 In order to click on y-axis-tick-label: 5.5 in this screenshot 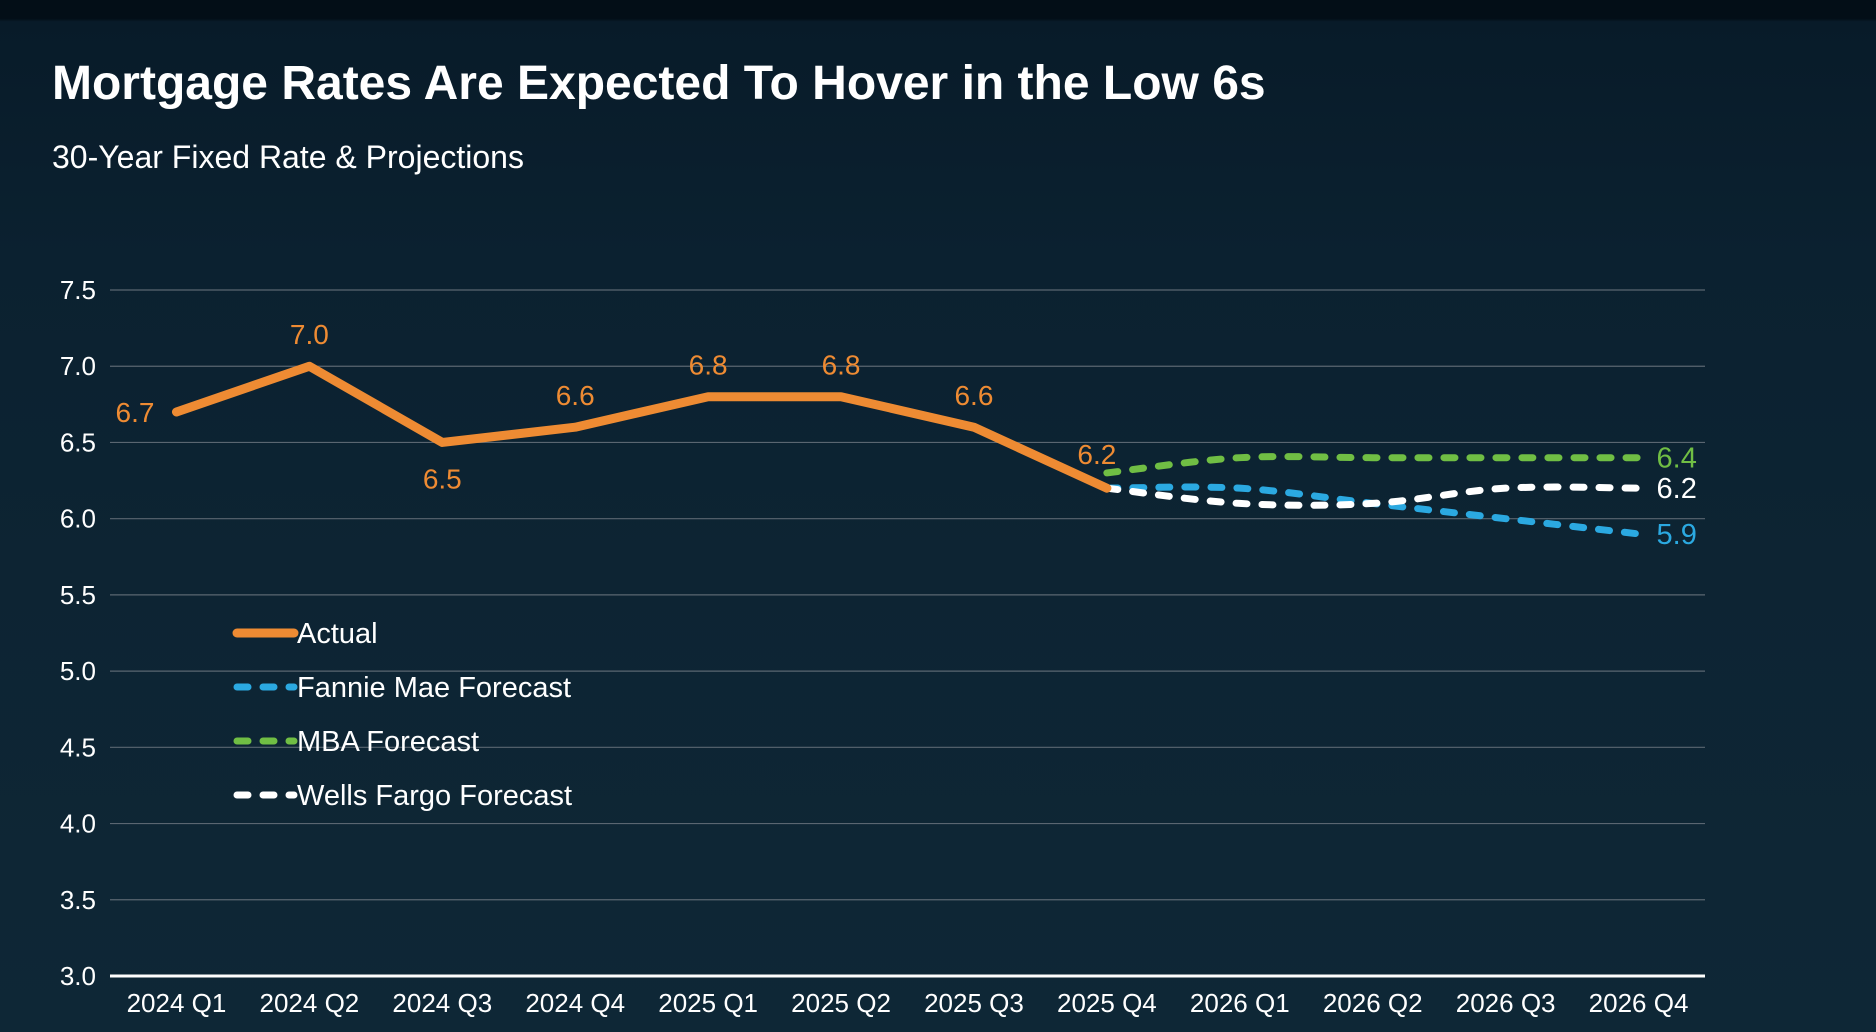, I will do `click(78, 595)`.